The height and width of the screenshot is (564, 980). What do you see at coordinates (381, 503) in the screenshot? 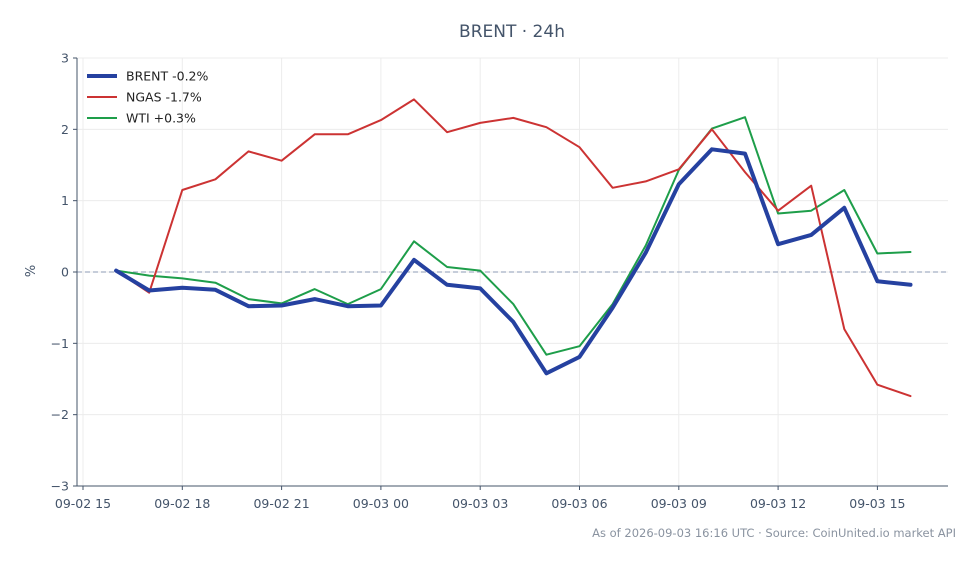
I see `x-tick-label: 09-03 00` at bounding box center [381, 503].